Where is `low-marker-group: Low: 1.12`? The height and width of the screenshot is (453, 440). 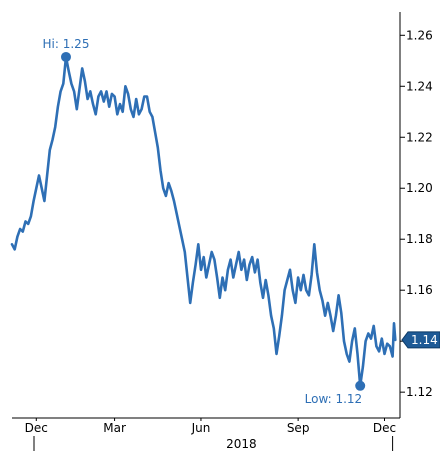 low-marker-group: Low: 1.12 is located at coordinates (335, 393).